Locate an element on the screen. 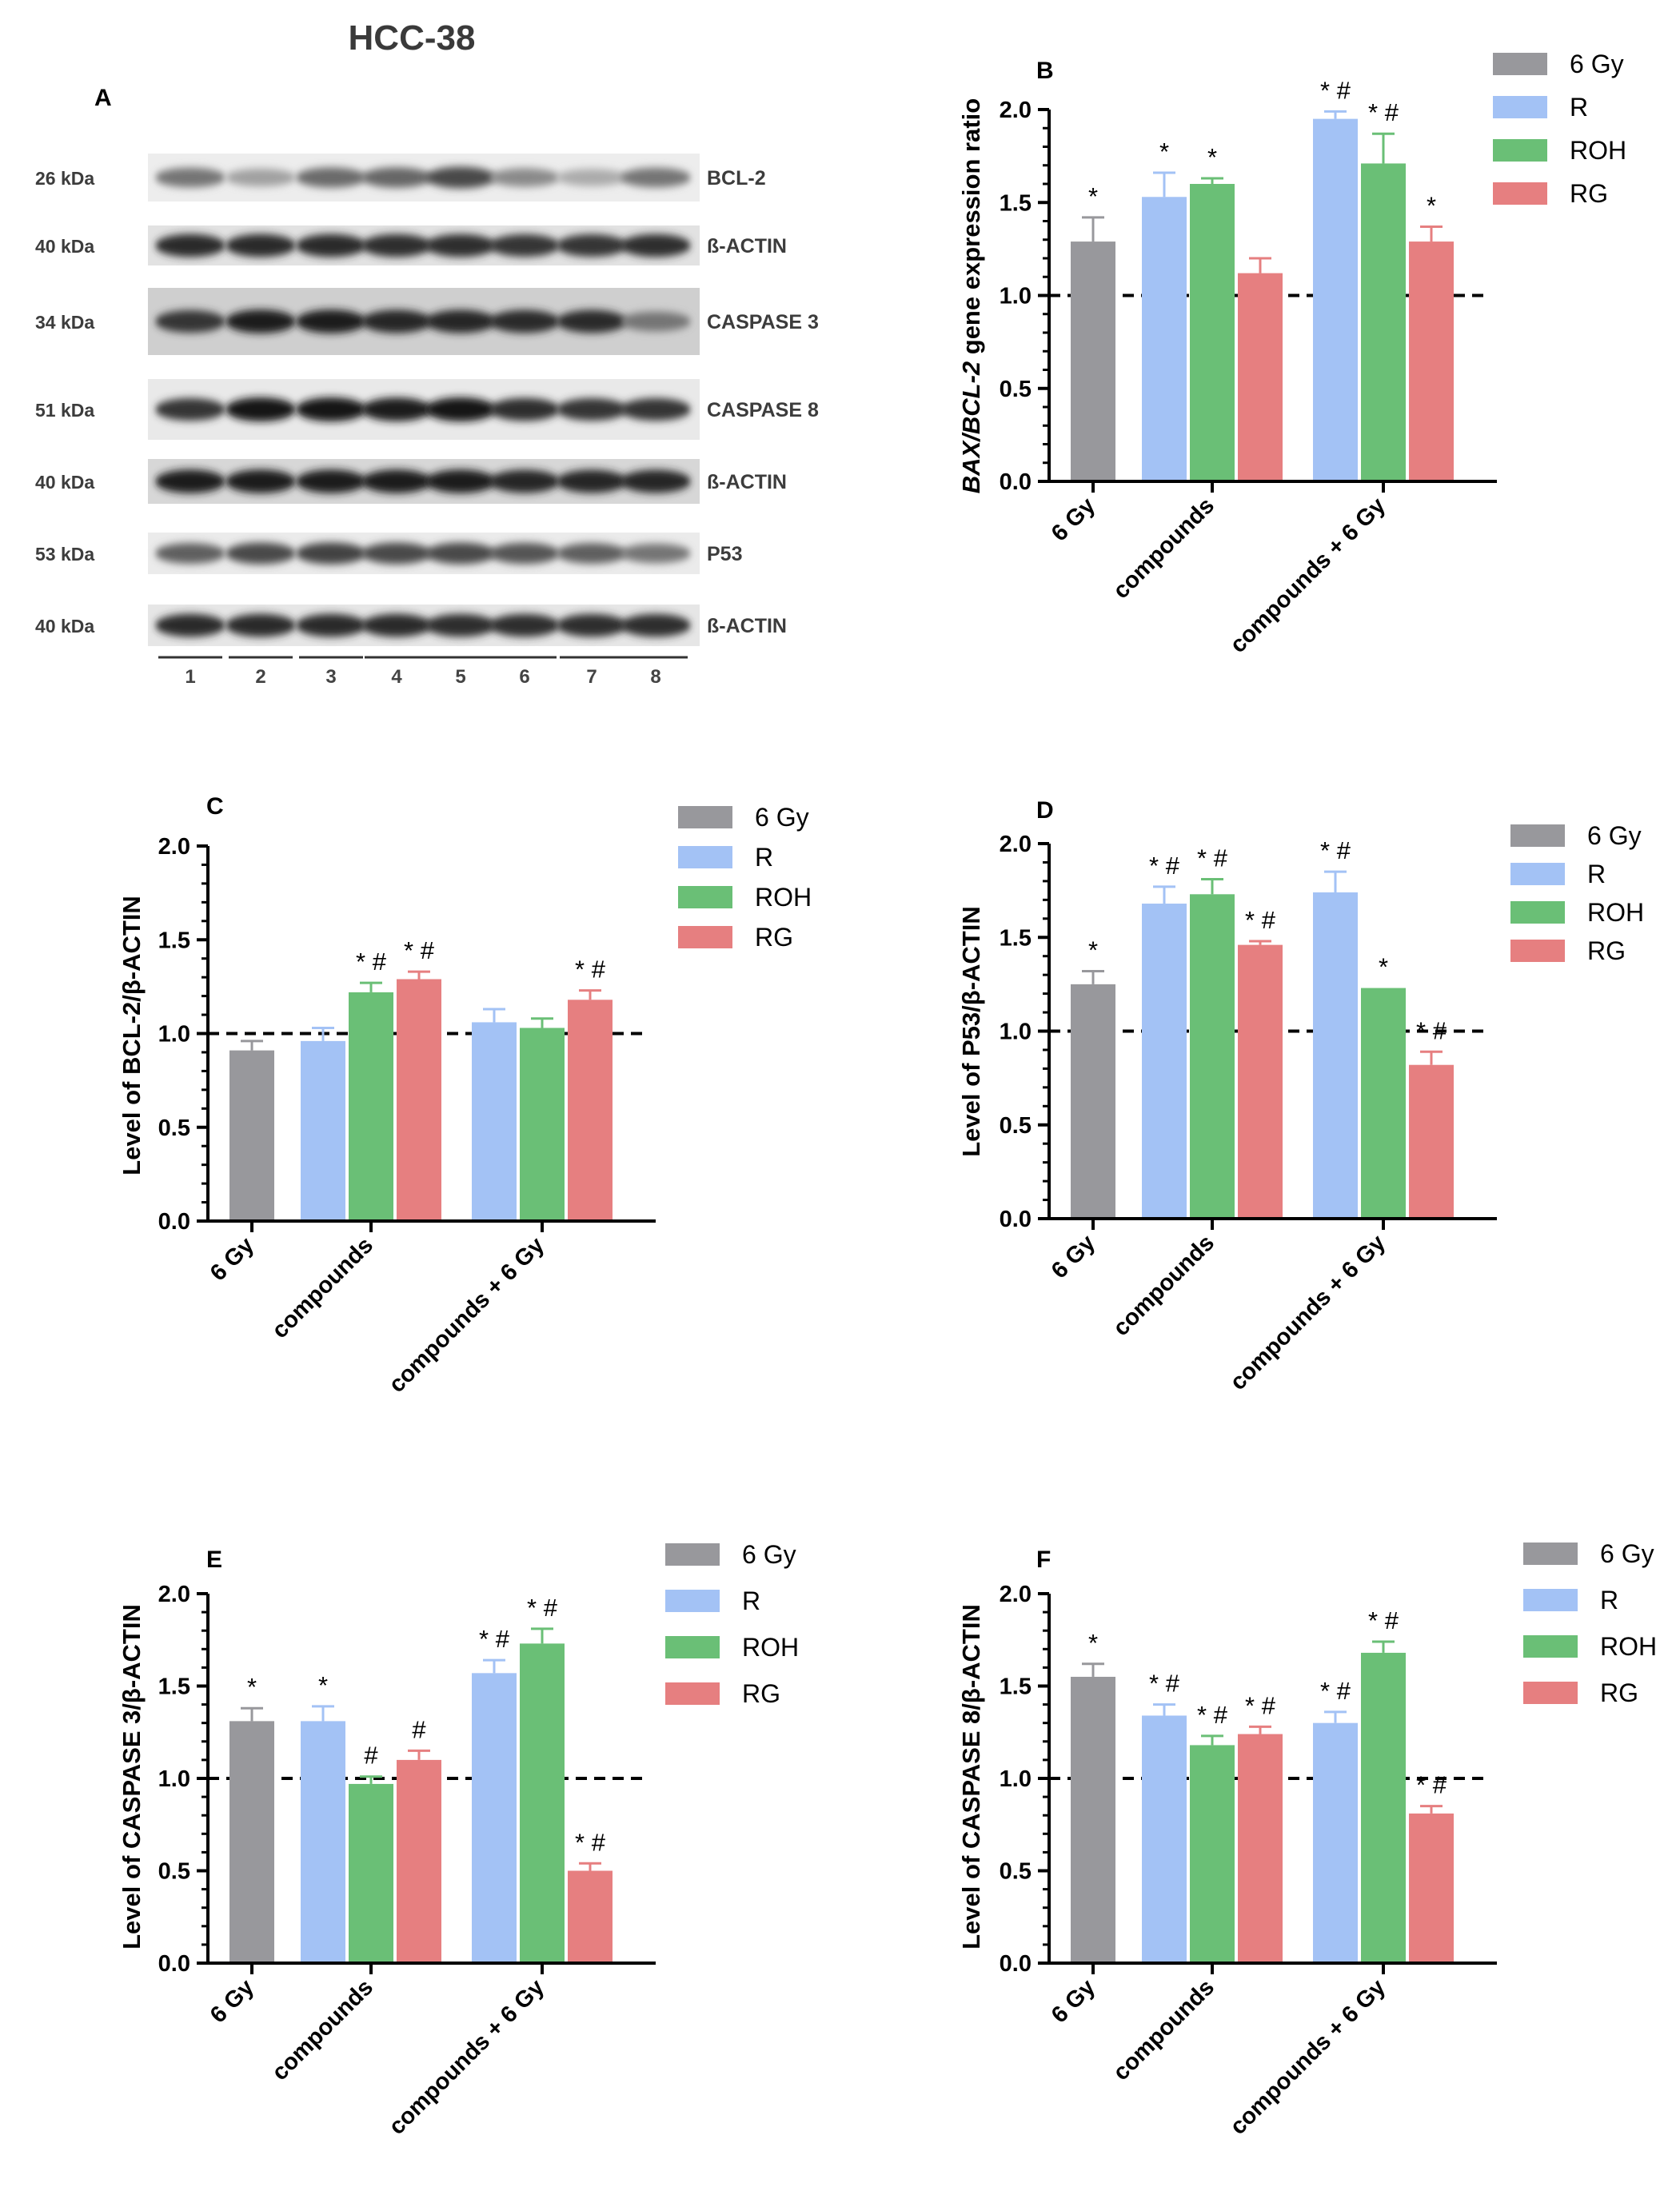  y-axis-label-text: gene expression ratio is located at coordinates (971, 229).